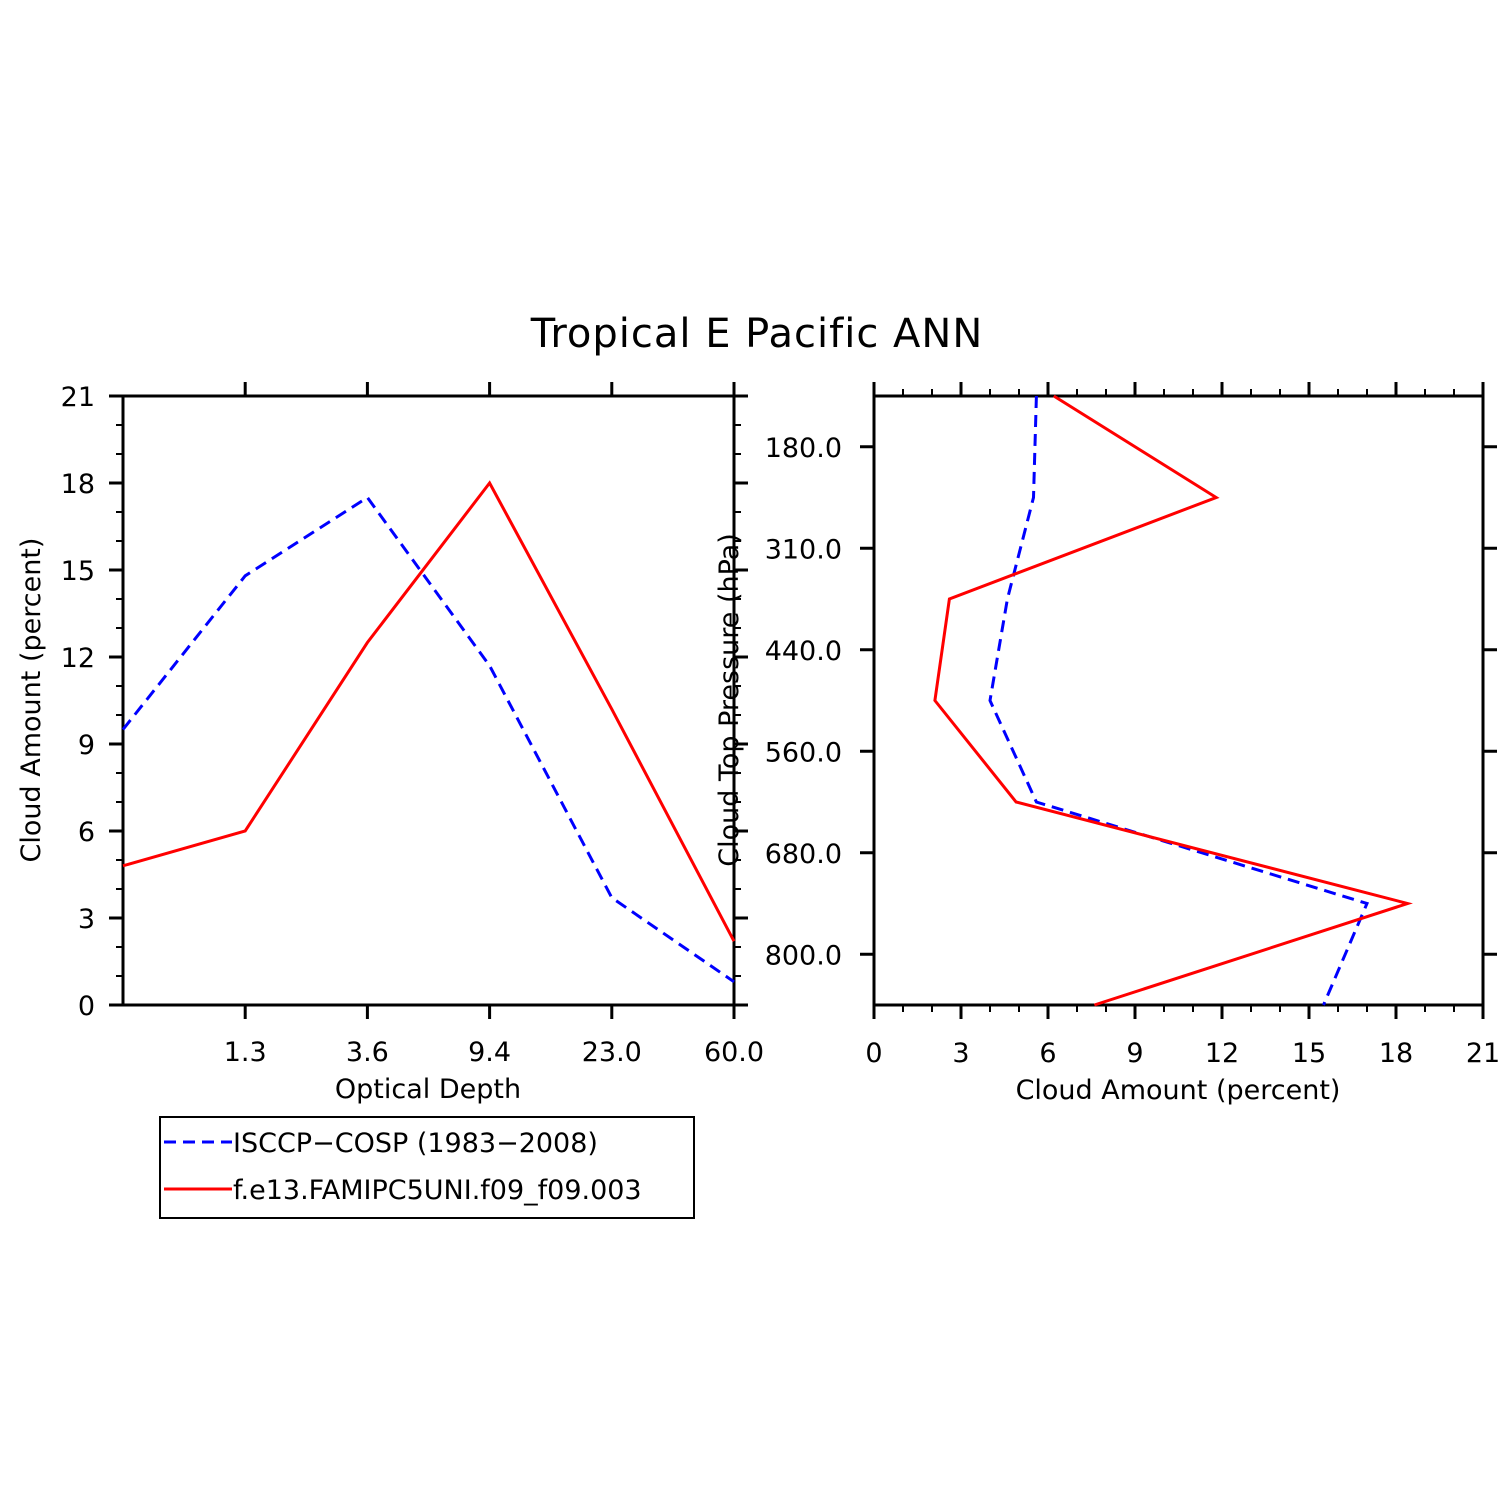 The width and height of the screenshot is (1510, 1510). Describe the element at coordinates (489, 1052) in the screenshot. I see `left-x-tick-label: 9.4` at that location.